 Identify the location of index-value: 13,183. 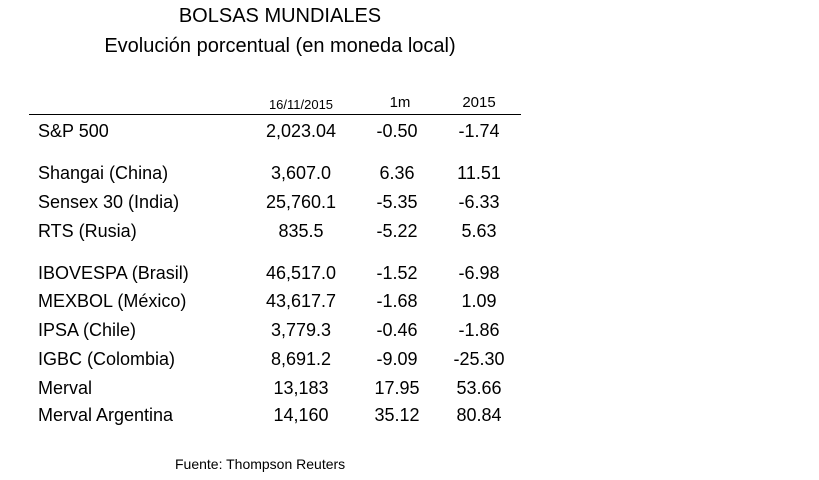
(301, 388).